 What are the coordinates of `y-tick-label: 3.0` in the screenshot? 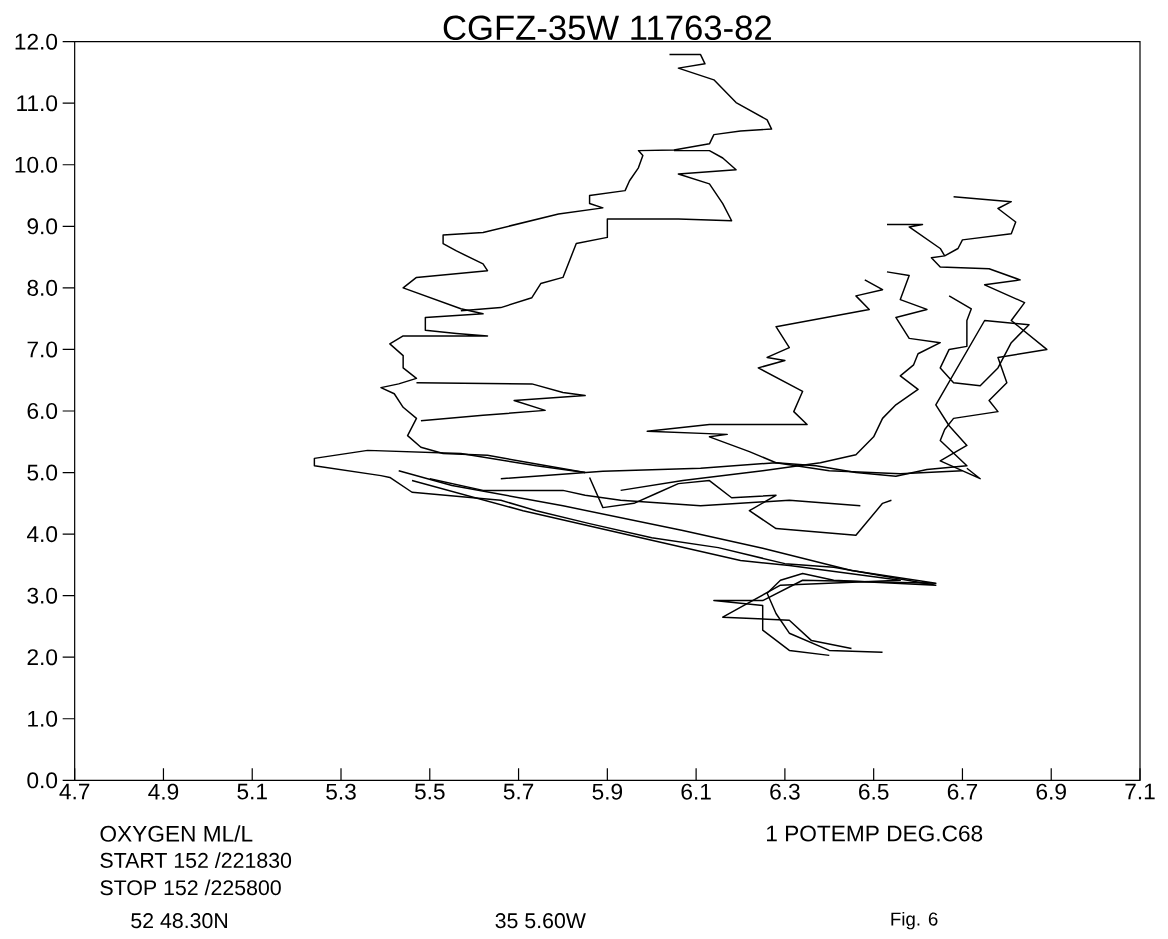 It's located at (42, 595).